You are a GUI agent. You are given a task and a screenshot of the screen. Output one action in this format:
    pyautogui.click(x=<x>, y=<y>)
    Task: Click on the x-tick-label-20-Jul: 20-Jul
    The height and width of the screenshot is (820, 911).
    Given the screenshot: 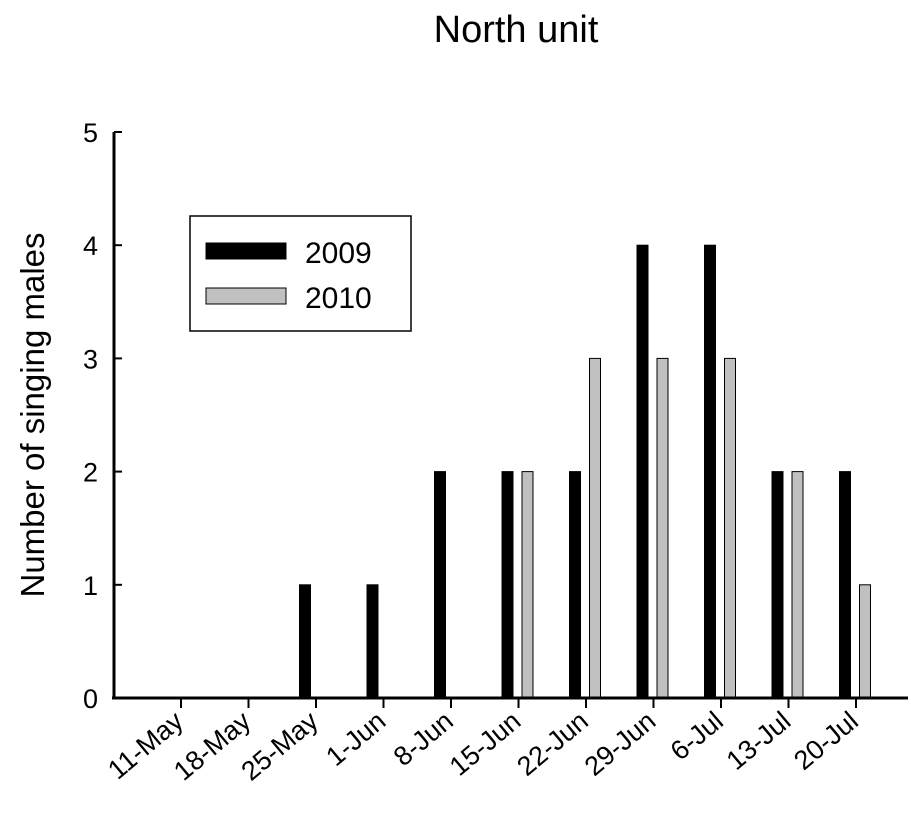 What is the action you would take?
    pyautogui.click(x=826, y=741)
    